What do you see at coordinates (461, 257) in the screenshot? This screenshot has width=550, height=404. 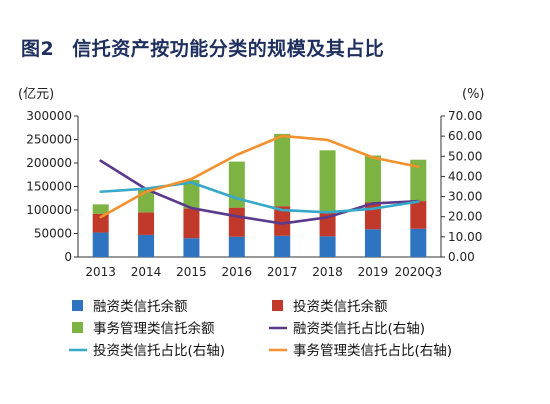 I see `y2-tick-label: 0.00` at bounding box center [461, 257].